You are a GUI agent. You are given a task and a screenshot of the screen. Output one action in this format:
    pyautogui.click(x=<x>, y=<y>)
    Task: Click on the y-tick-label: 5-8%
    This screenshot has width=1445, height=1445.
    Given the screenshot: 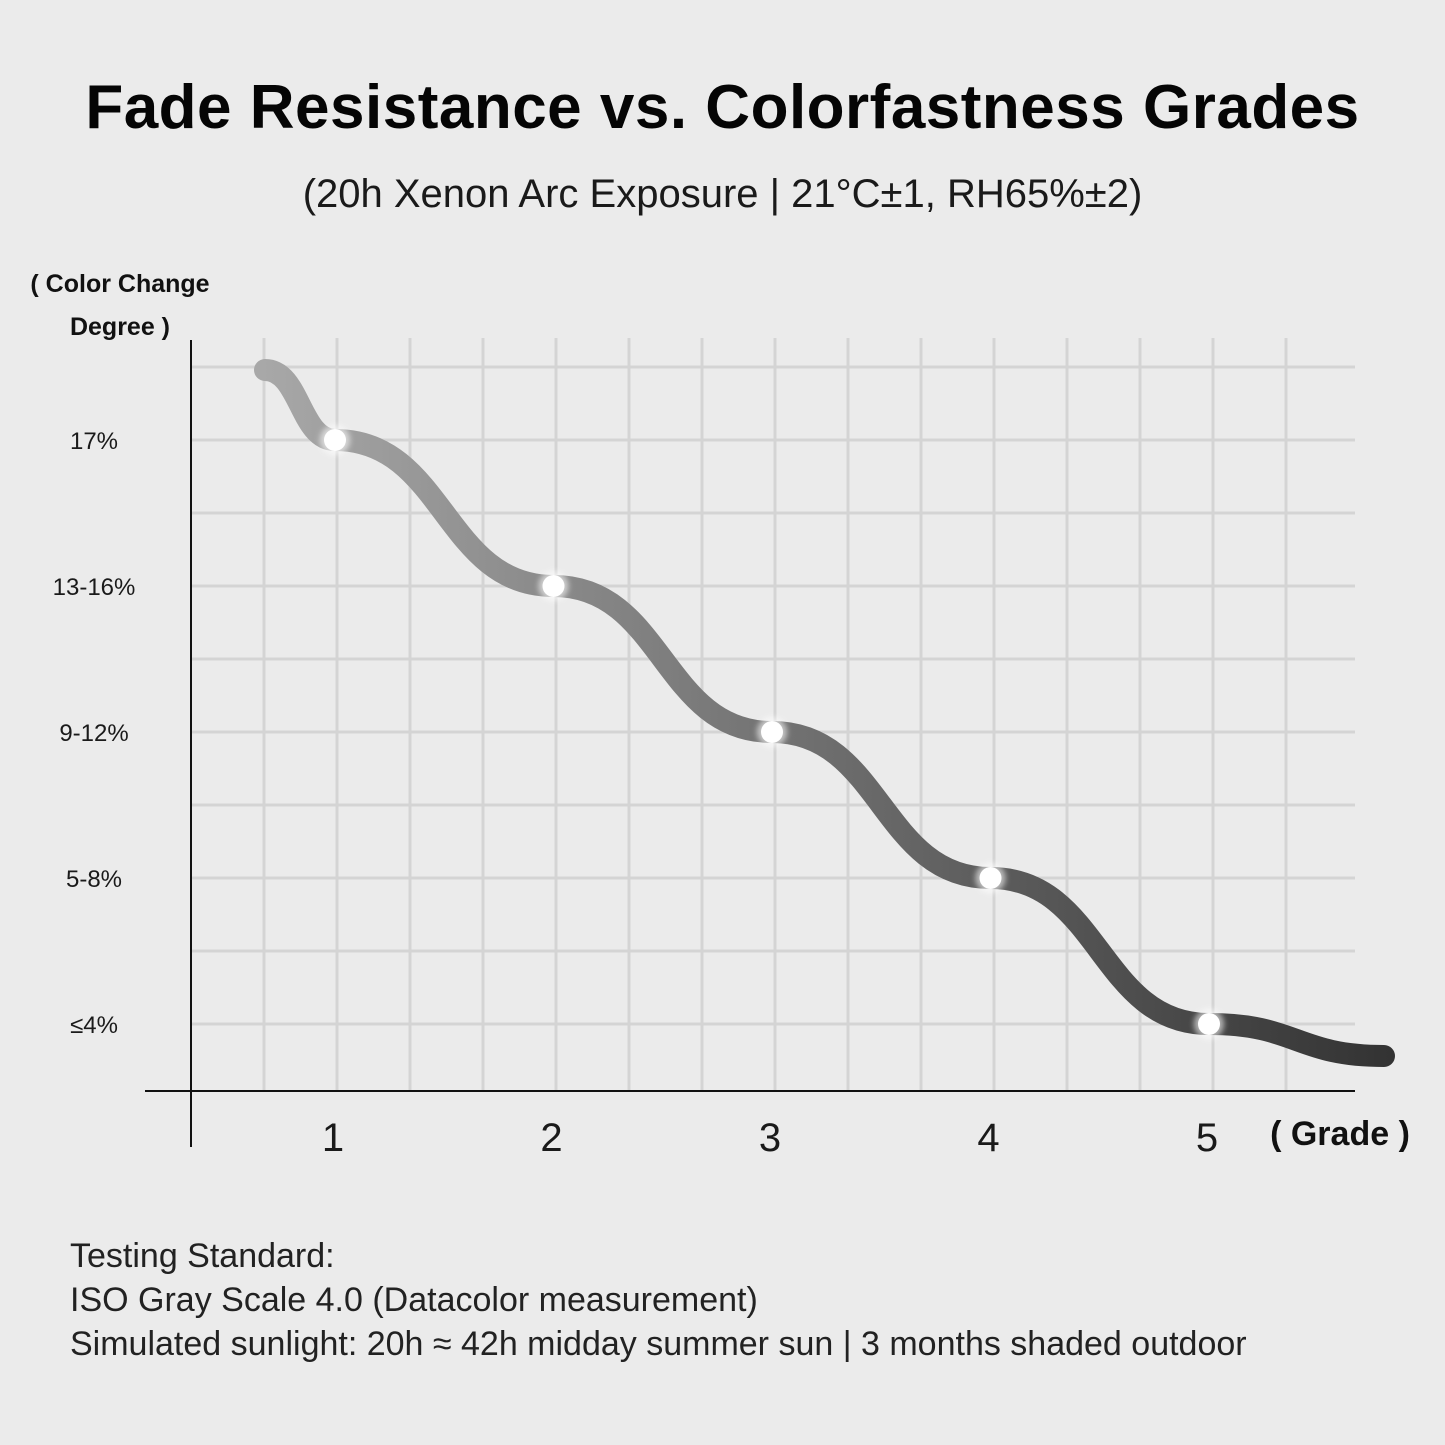 What is the action you would take?
    pyautogui.click(x=94, y=879)
    